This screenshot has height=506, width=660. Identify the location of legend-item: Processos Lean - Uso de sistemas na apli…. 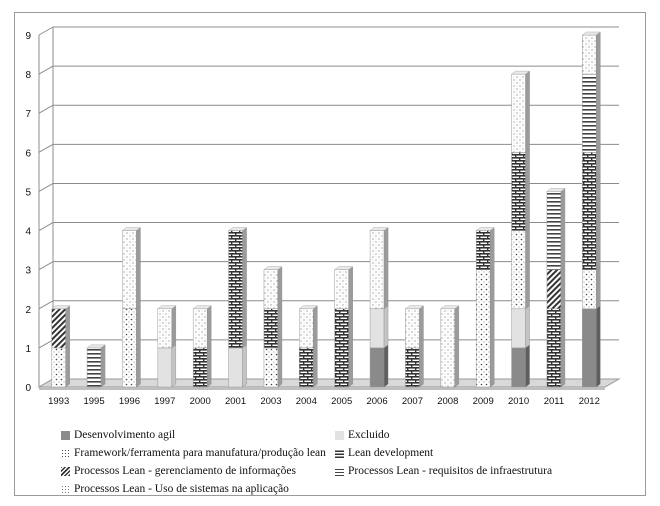
(175, 489).